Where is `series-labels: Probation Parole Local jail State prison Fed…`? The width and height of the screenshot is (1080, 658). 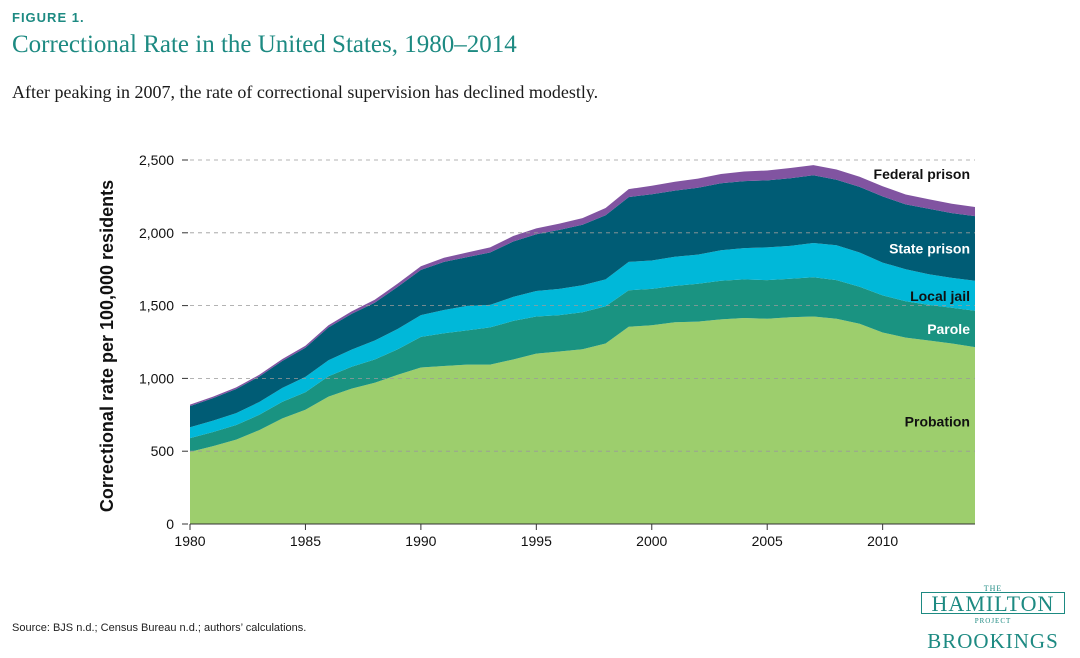
series-labels: Probation Parole Local jail State prison Fed… is located at coordinates (922, 298).